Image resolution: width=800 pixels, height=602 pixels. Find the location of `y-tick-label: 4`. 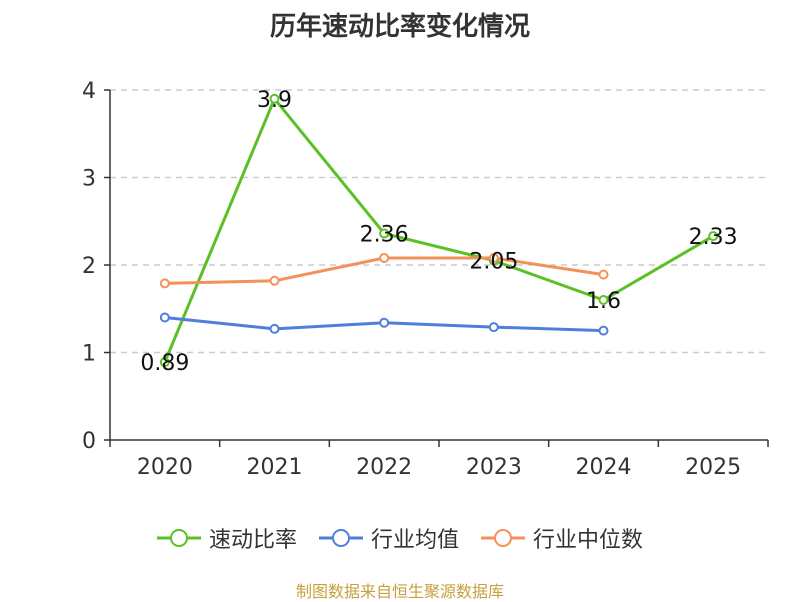

y-tick-label: 4 is located at coordinates (89, 91).